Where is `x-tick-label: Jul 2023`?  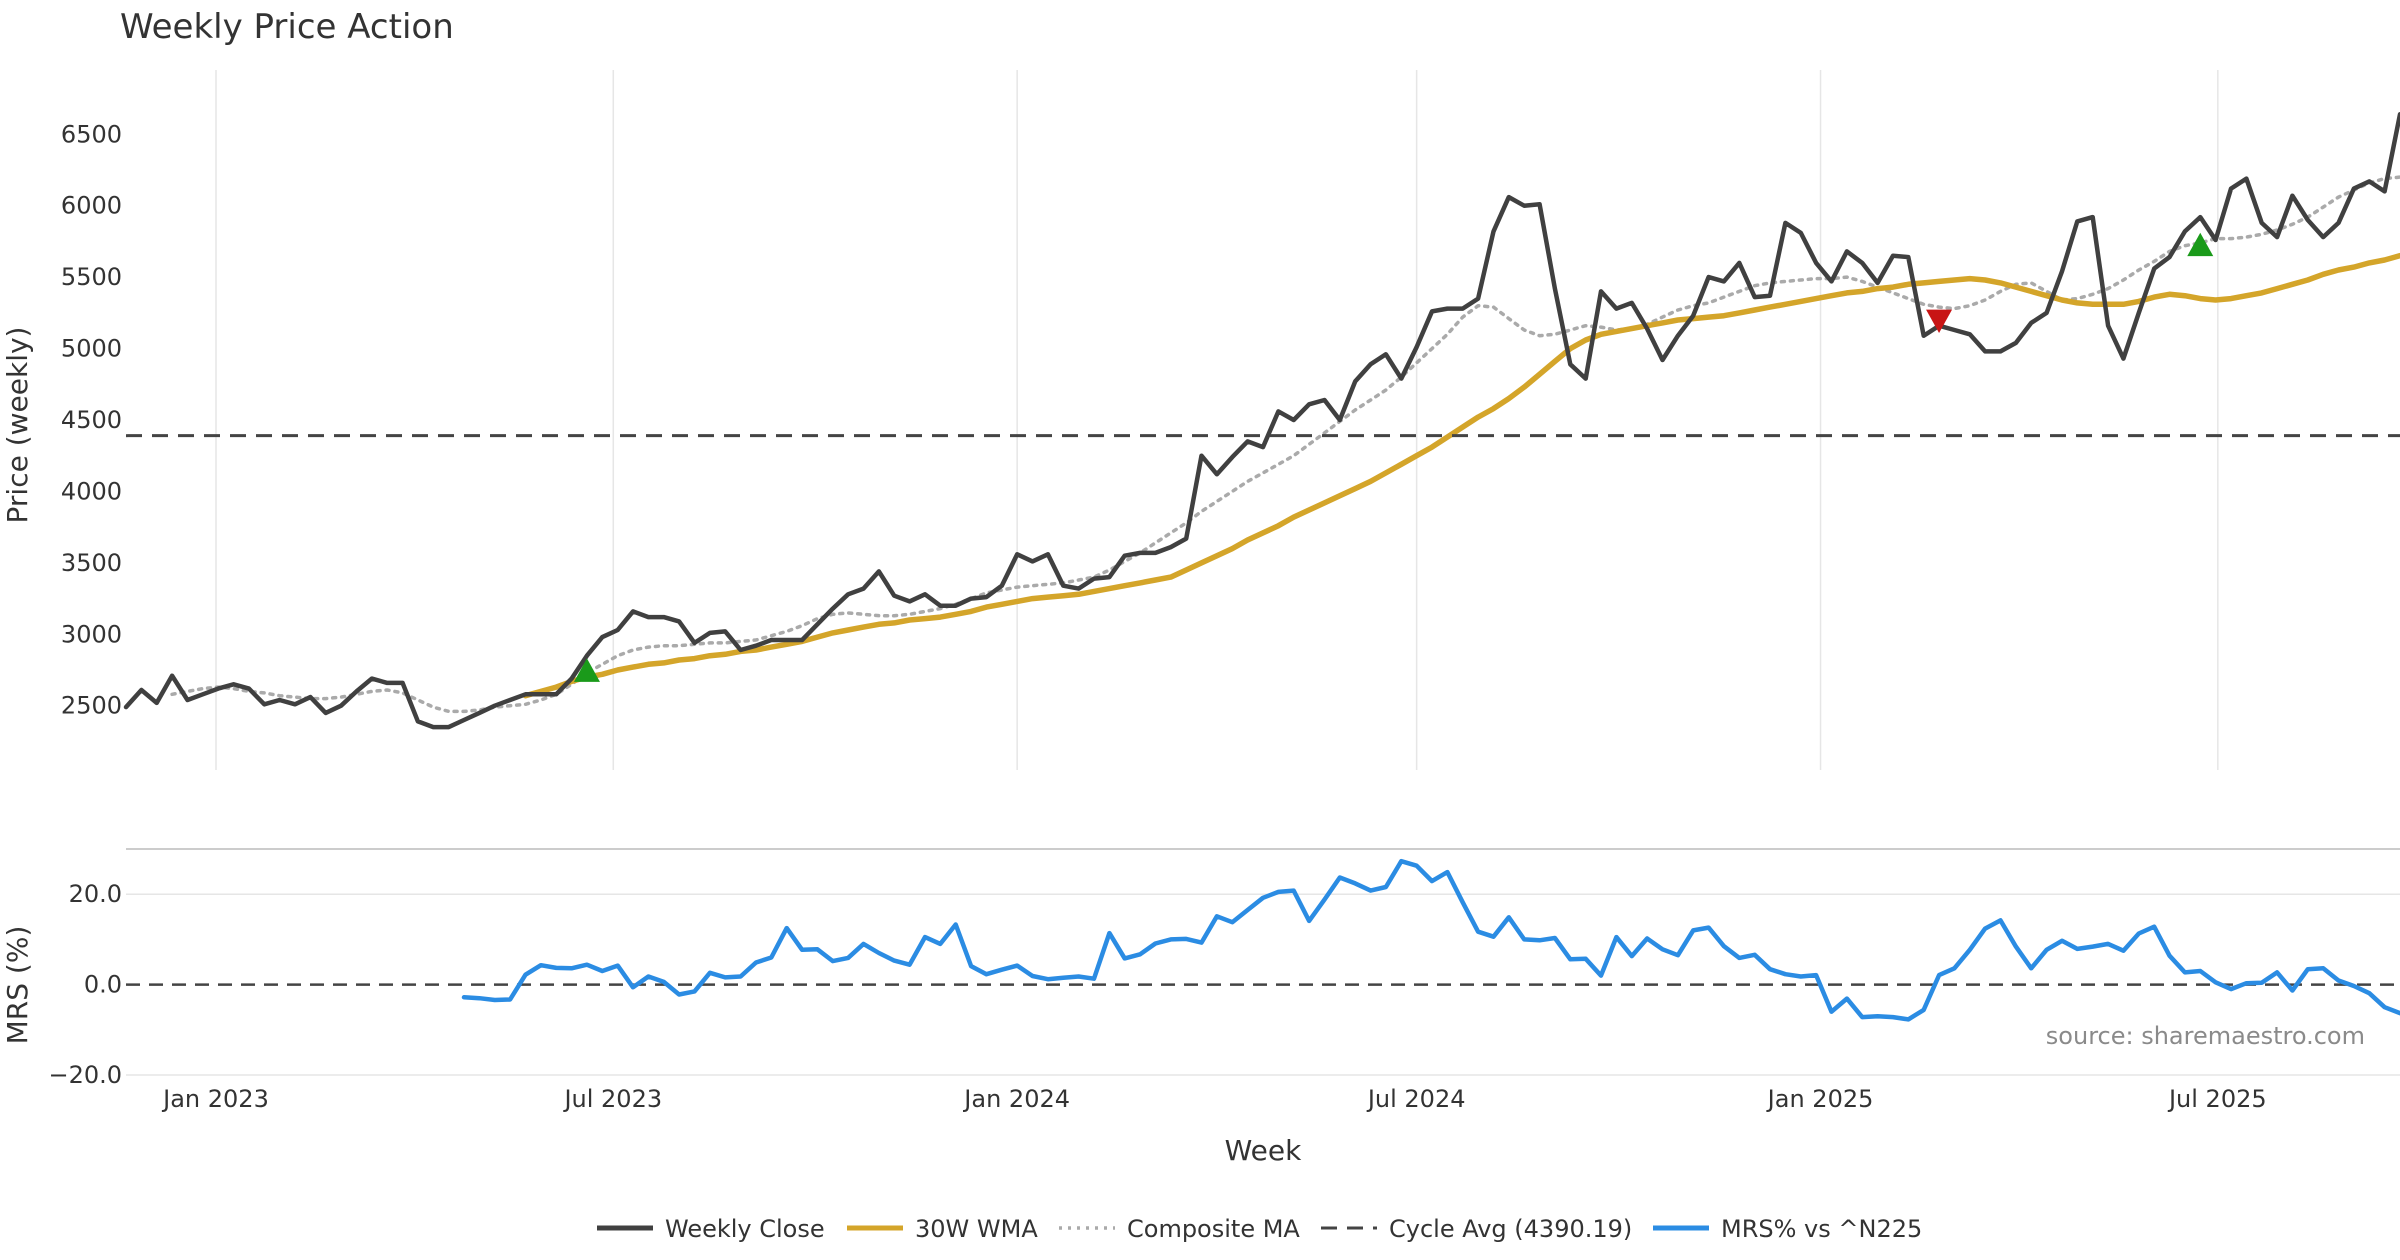
x-tick-label: Jul 2023 is located at coordinates (612, 1099).